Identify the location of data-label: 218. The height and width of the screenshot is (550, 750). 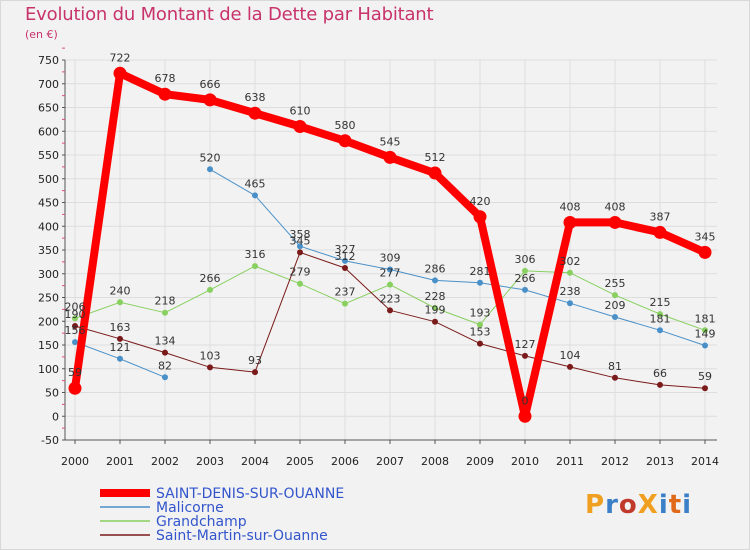
(165, 301).